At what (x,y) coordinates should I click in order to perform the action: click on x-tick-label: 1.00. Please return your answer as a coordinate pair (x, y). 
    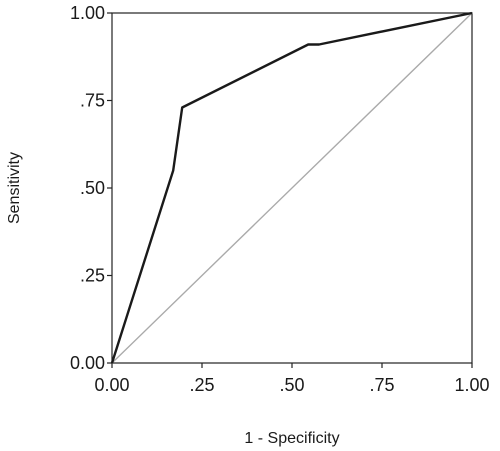
    Looking at the image, I should click on (471, 385).